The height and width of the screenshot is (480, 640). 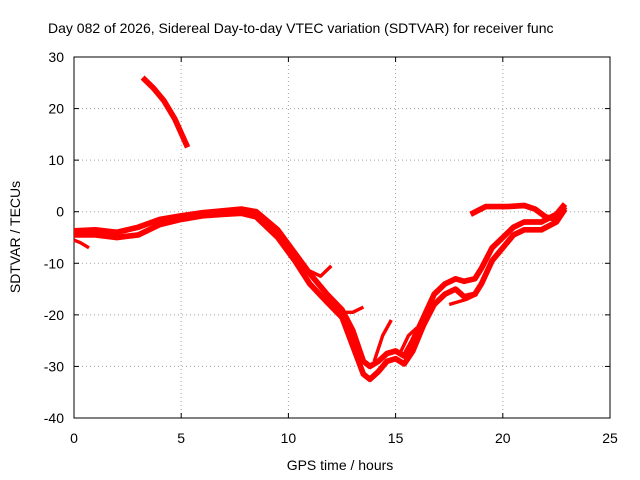 I want to click on series-8-line, so click(x=408, y=340).